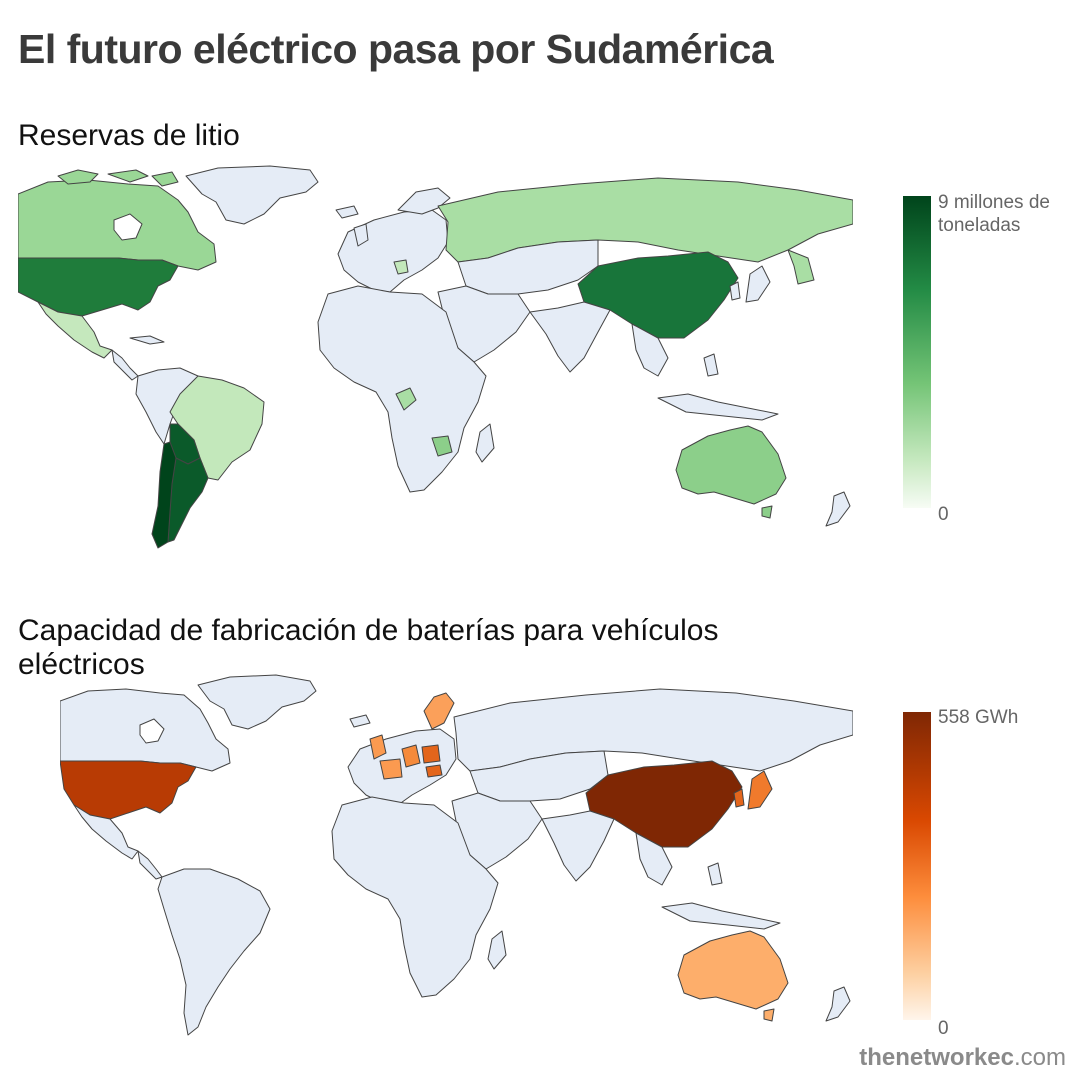 This screenshot has width=1080, height=1080. What do you see at coordinates (393, 251) in the screenshot?
I see `europe` at bounding box center [393, 251].